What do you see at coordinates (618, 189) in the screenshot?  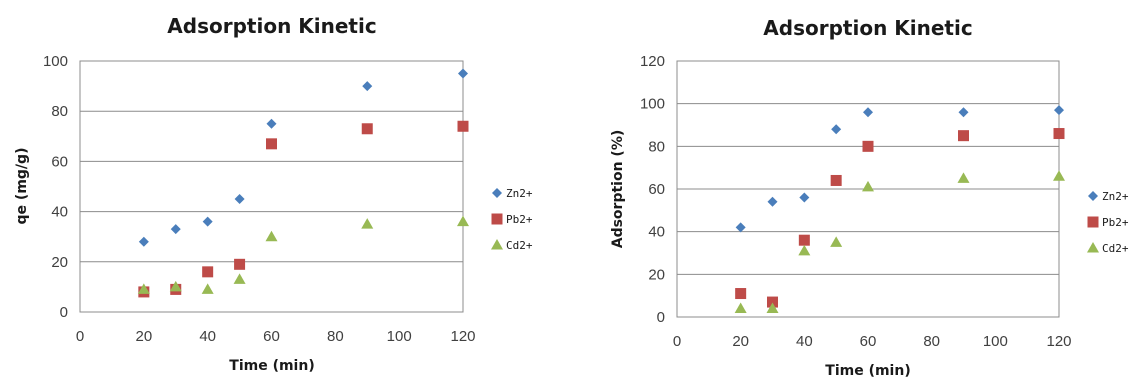 I see `y-axis-label: Adsorption (%)` at bounding box center [618, 189].